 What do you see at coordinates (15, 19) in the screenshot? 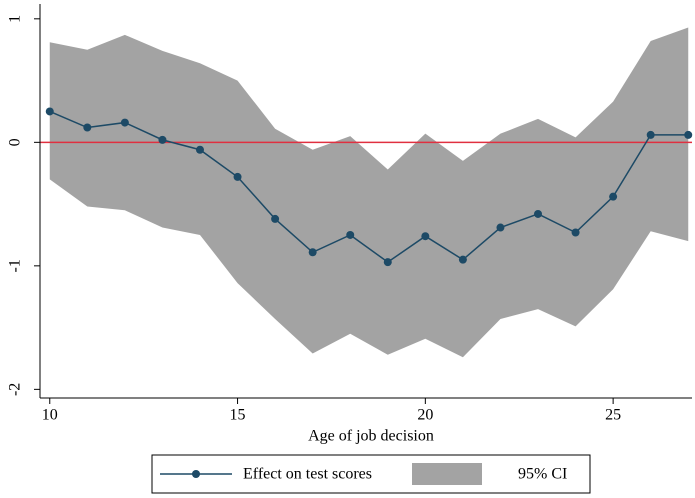
I see `y-tick-label: 1` at bounding box center [15, 19].